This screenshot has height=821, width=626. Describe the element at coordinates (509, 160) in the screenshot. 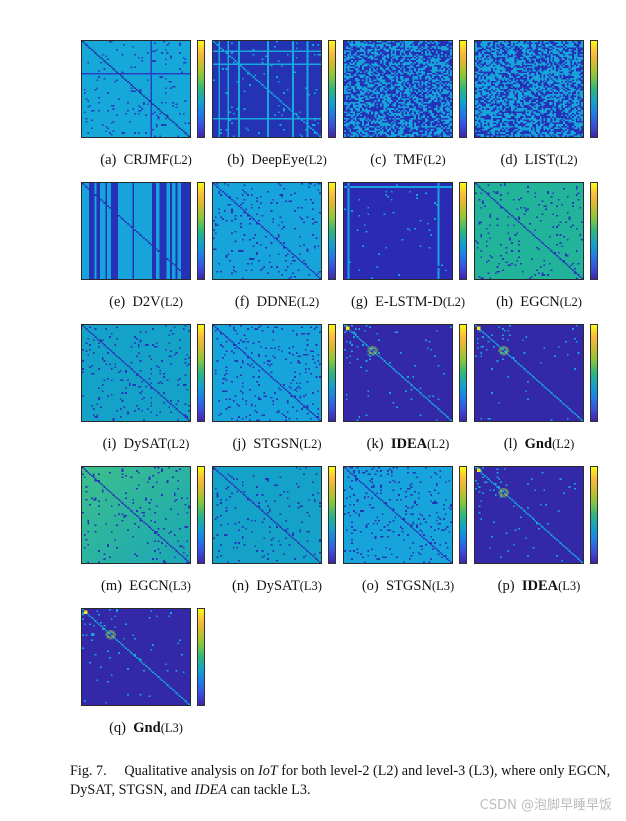

I see `subfigure-id: (d)` at that location.